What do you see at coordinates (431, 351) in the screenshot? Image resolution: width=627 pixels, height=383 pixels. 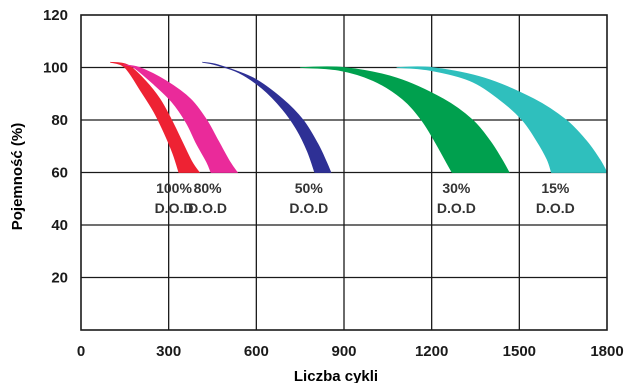 I see `x-tick-label: 1200` at bounding box center [431, 351].